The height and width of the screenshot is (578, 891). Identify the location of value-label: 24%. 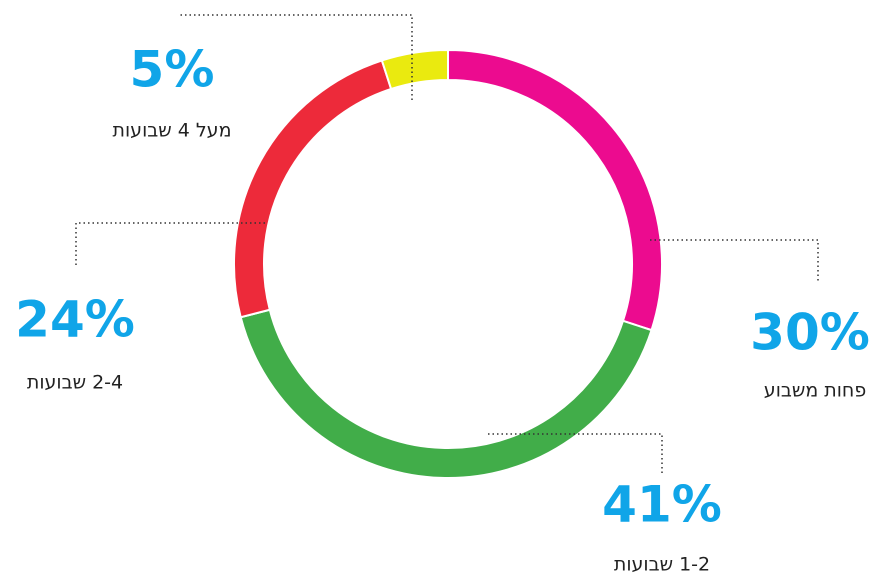
(75, 320).